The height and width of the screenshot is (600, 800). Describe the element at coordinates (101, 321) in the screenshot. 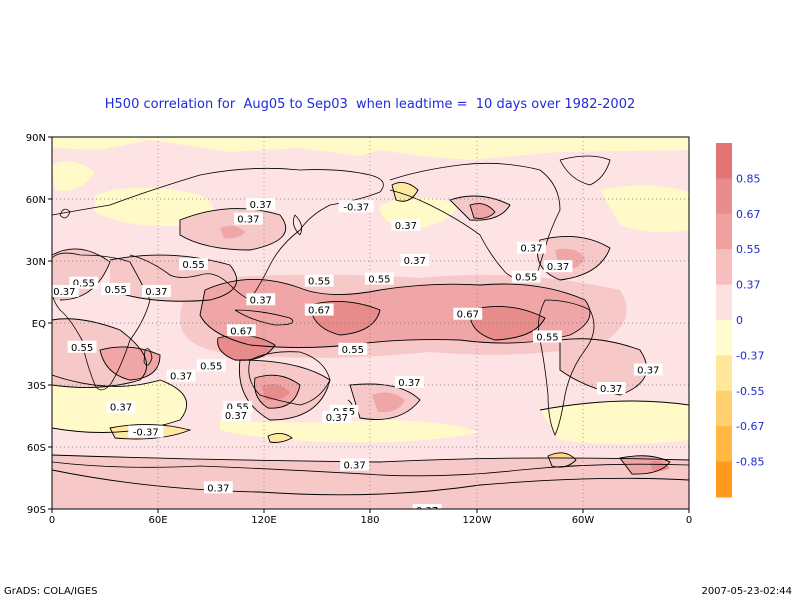

I see `coast-africa` at that location.